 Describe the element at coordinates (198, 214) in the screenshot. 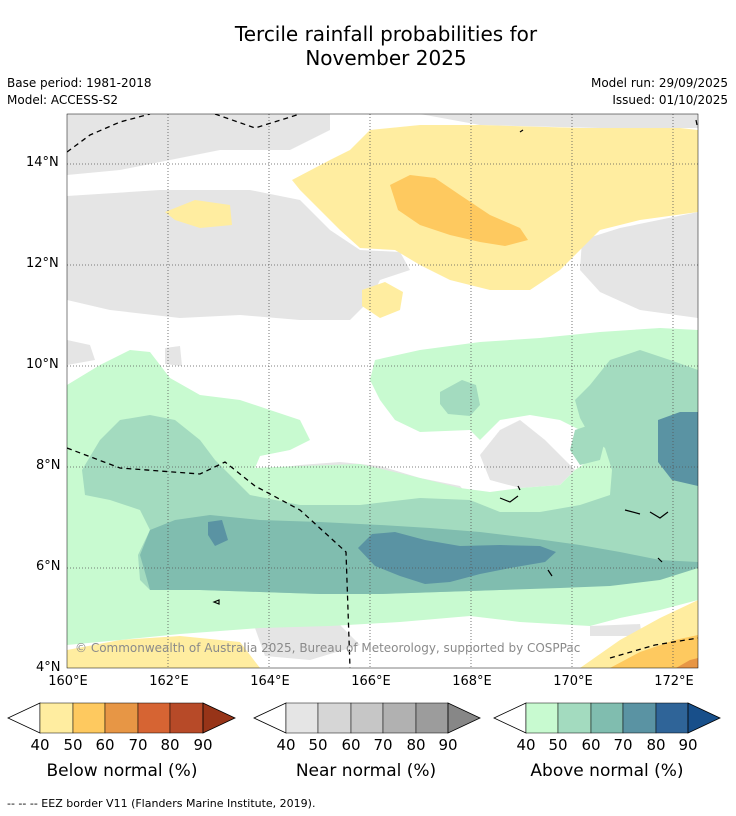

I see `below-normal-region-small-west` at that location.